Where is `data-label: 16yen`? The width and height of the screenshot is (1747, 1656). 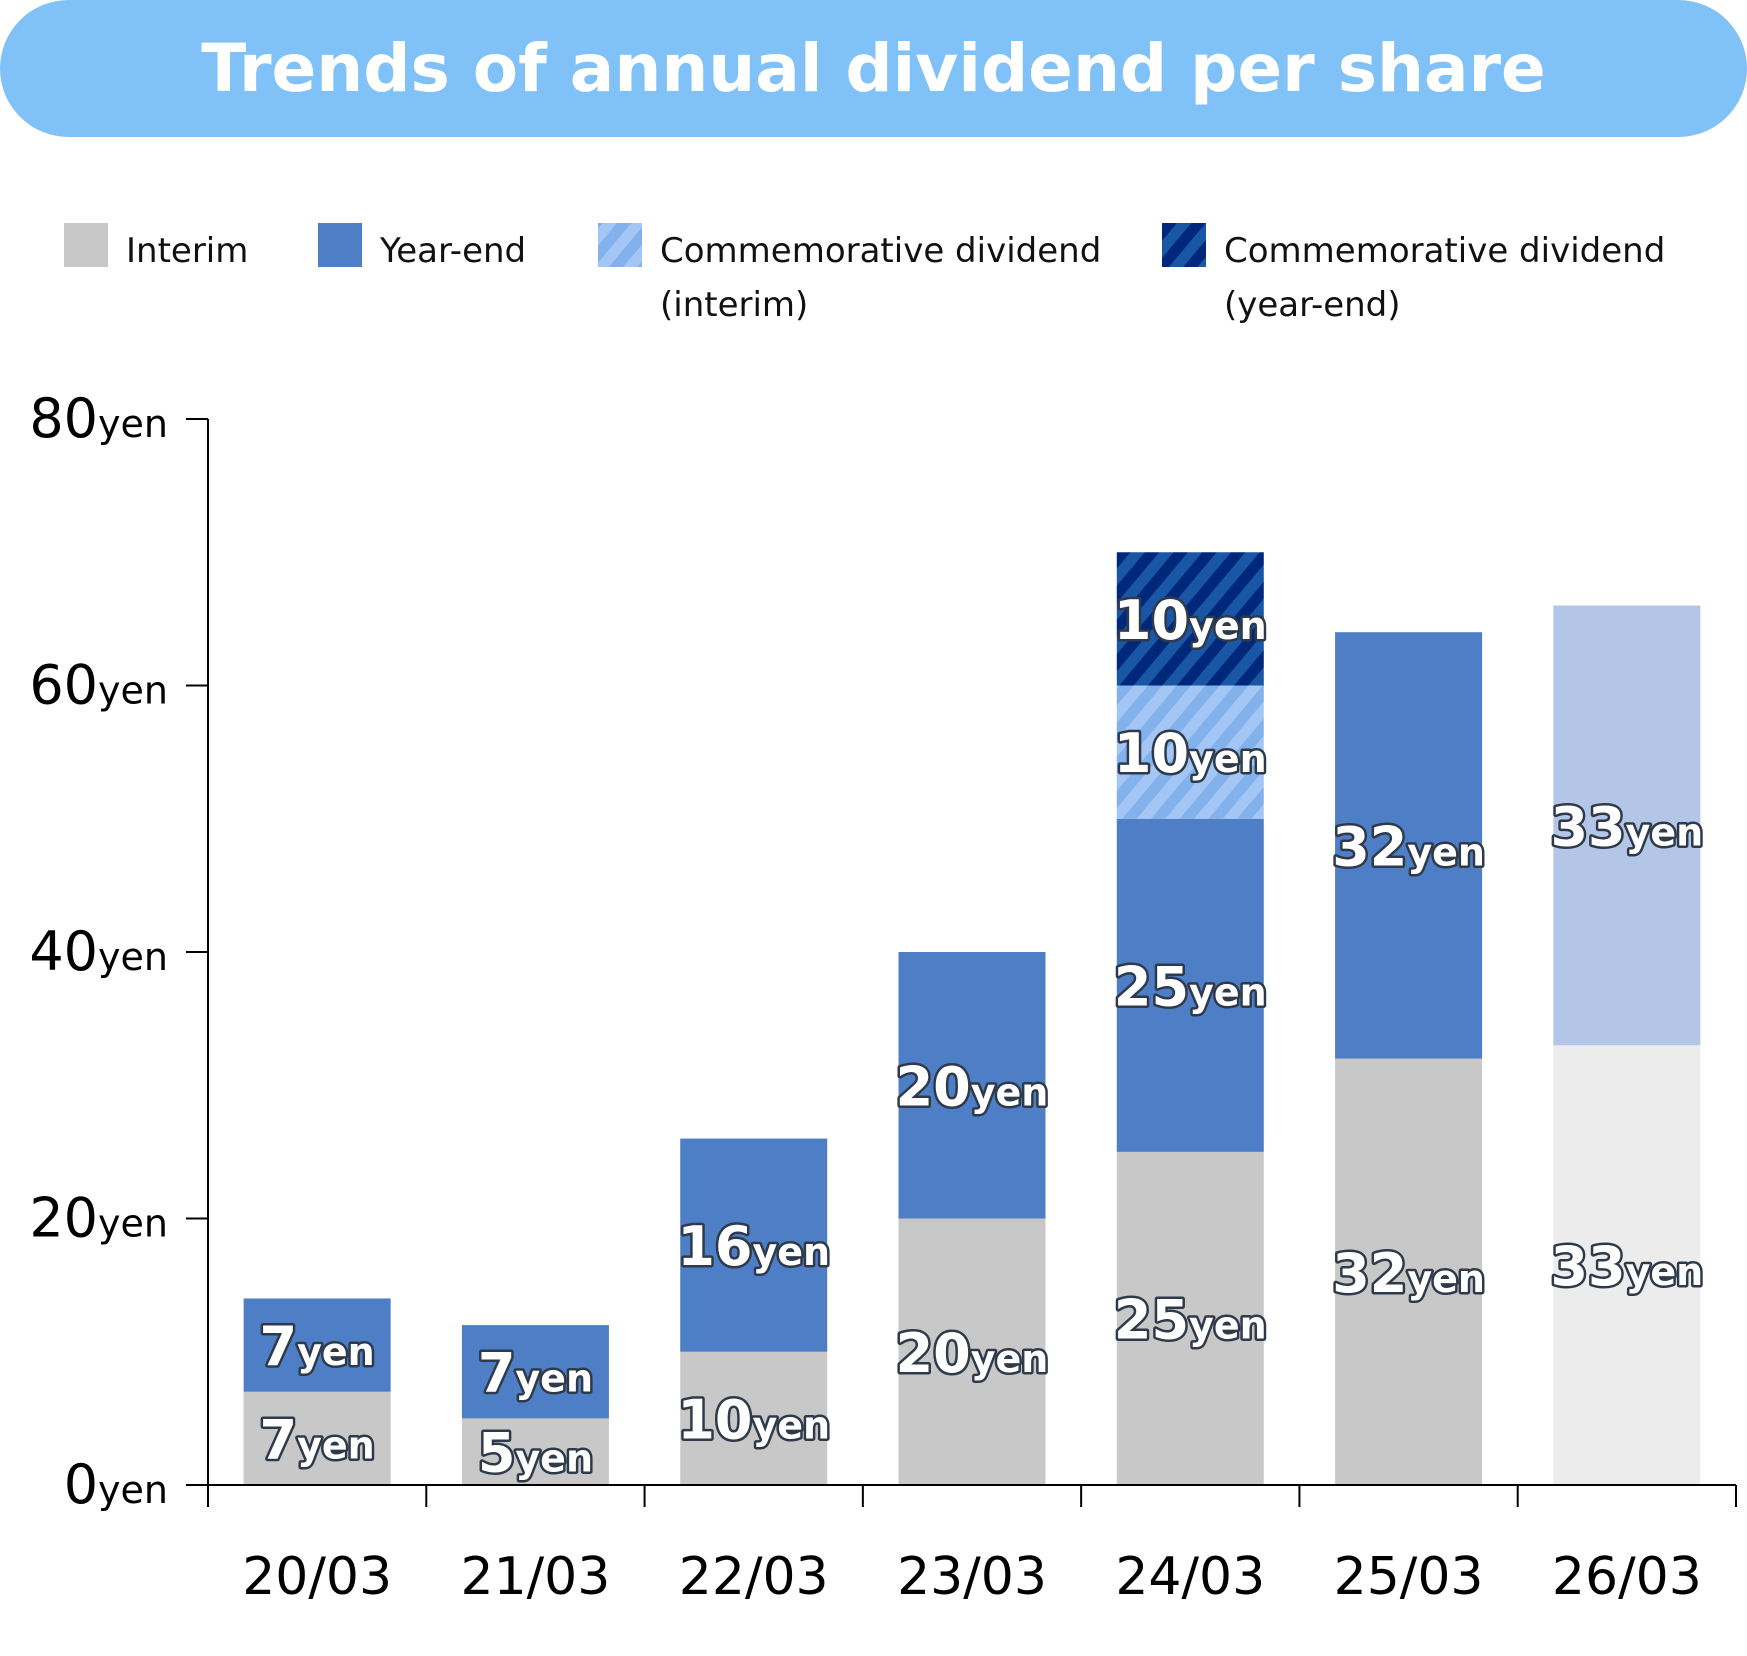 data-label: 16yen is located at coordinates (753, 1246).